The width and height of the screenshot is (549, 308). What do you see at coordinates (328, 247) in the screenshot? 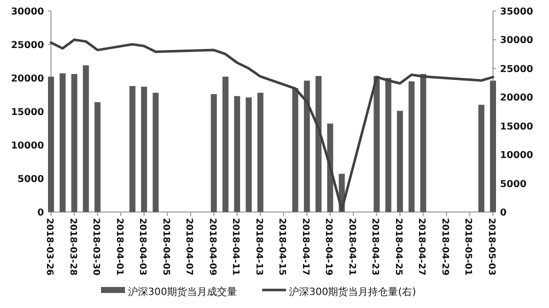
I see `x-tick-label: 2018-04-19` at bounding box center [328, 247].